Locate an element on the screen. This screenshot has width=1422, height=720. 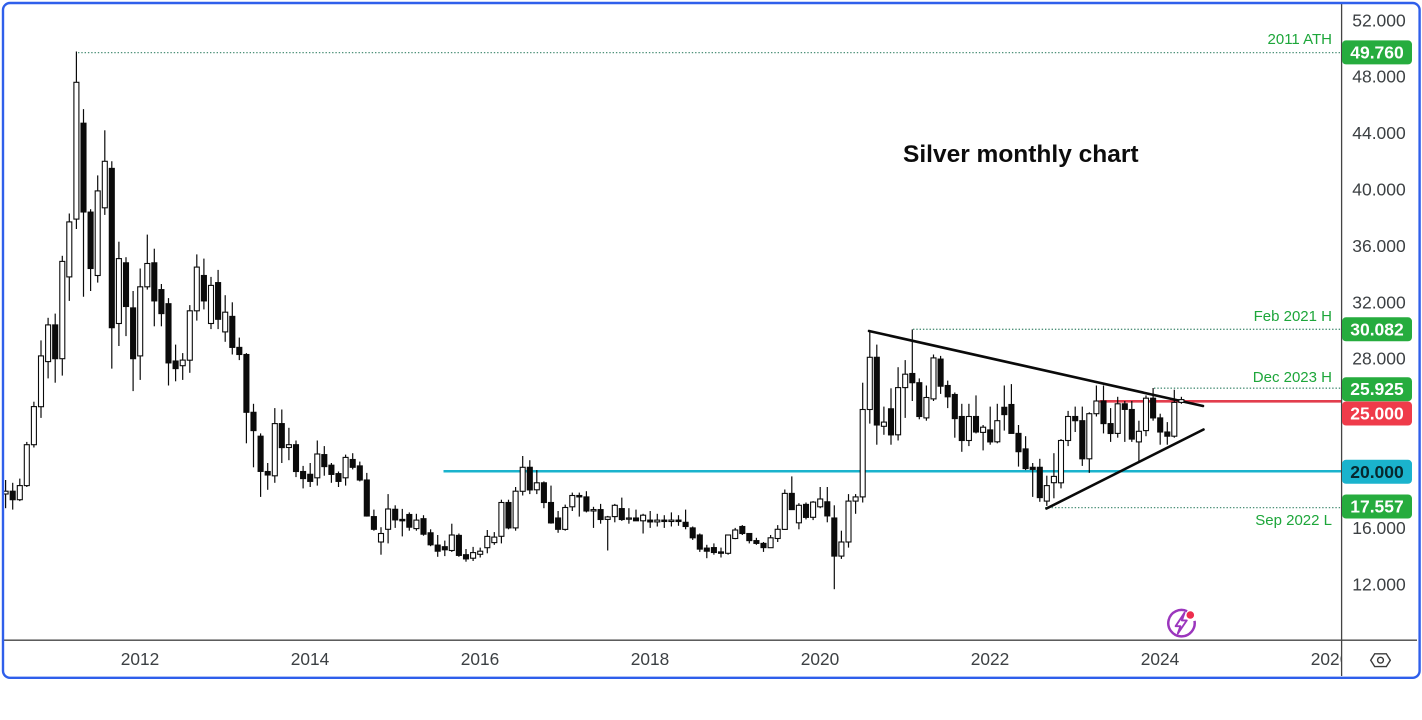
svg-text: 44.000 is located at coordinates (1379, 133).